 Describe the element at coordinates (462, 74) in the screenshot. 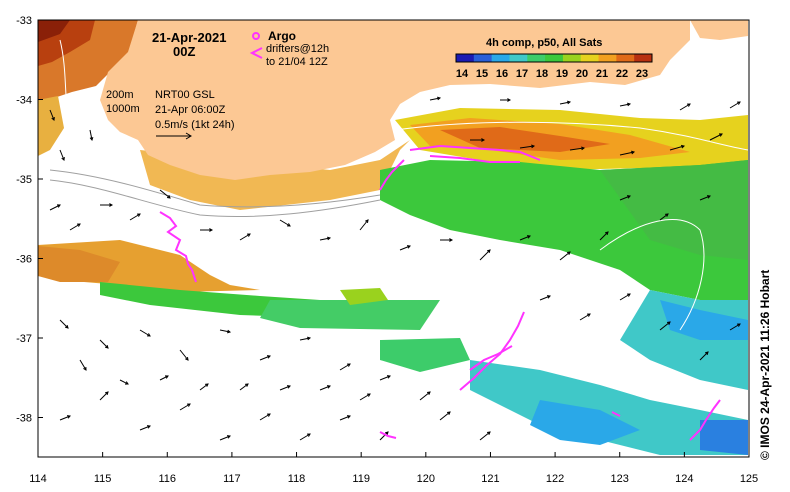

I see `colorbar-tick-label: 14` at that location.